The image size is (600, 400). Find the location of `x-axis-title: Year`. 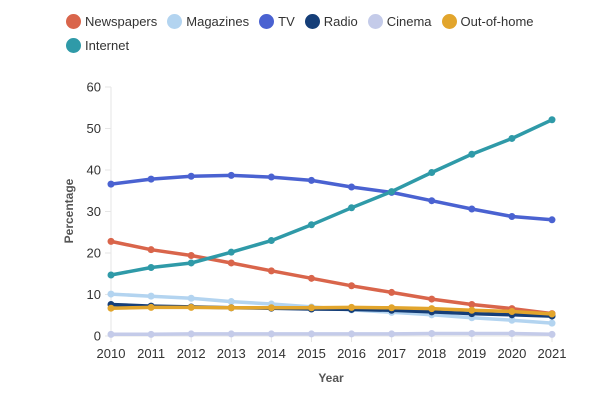

x-axis-title: Year is located at coordinates (331, 378).